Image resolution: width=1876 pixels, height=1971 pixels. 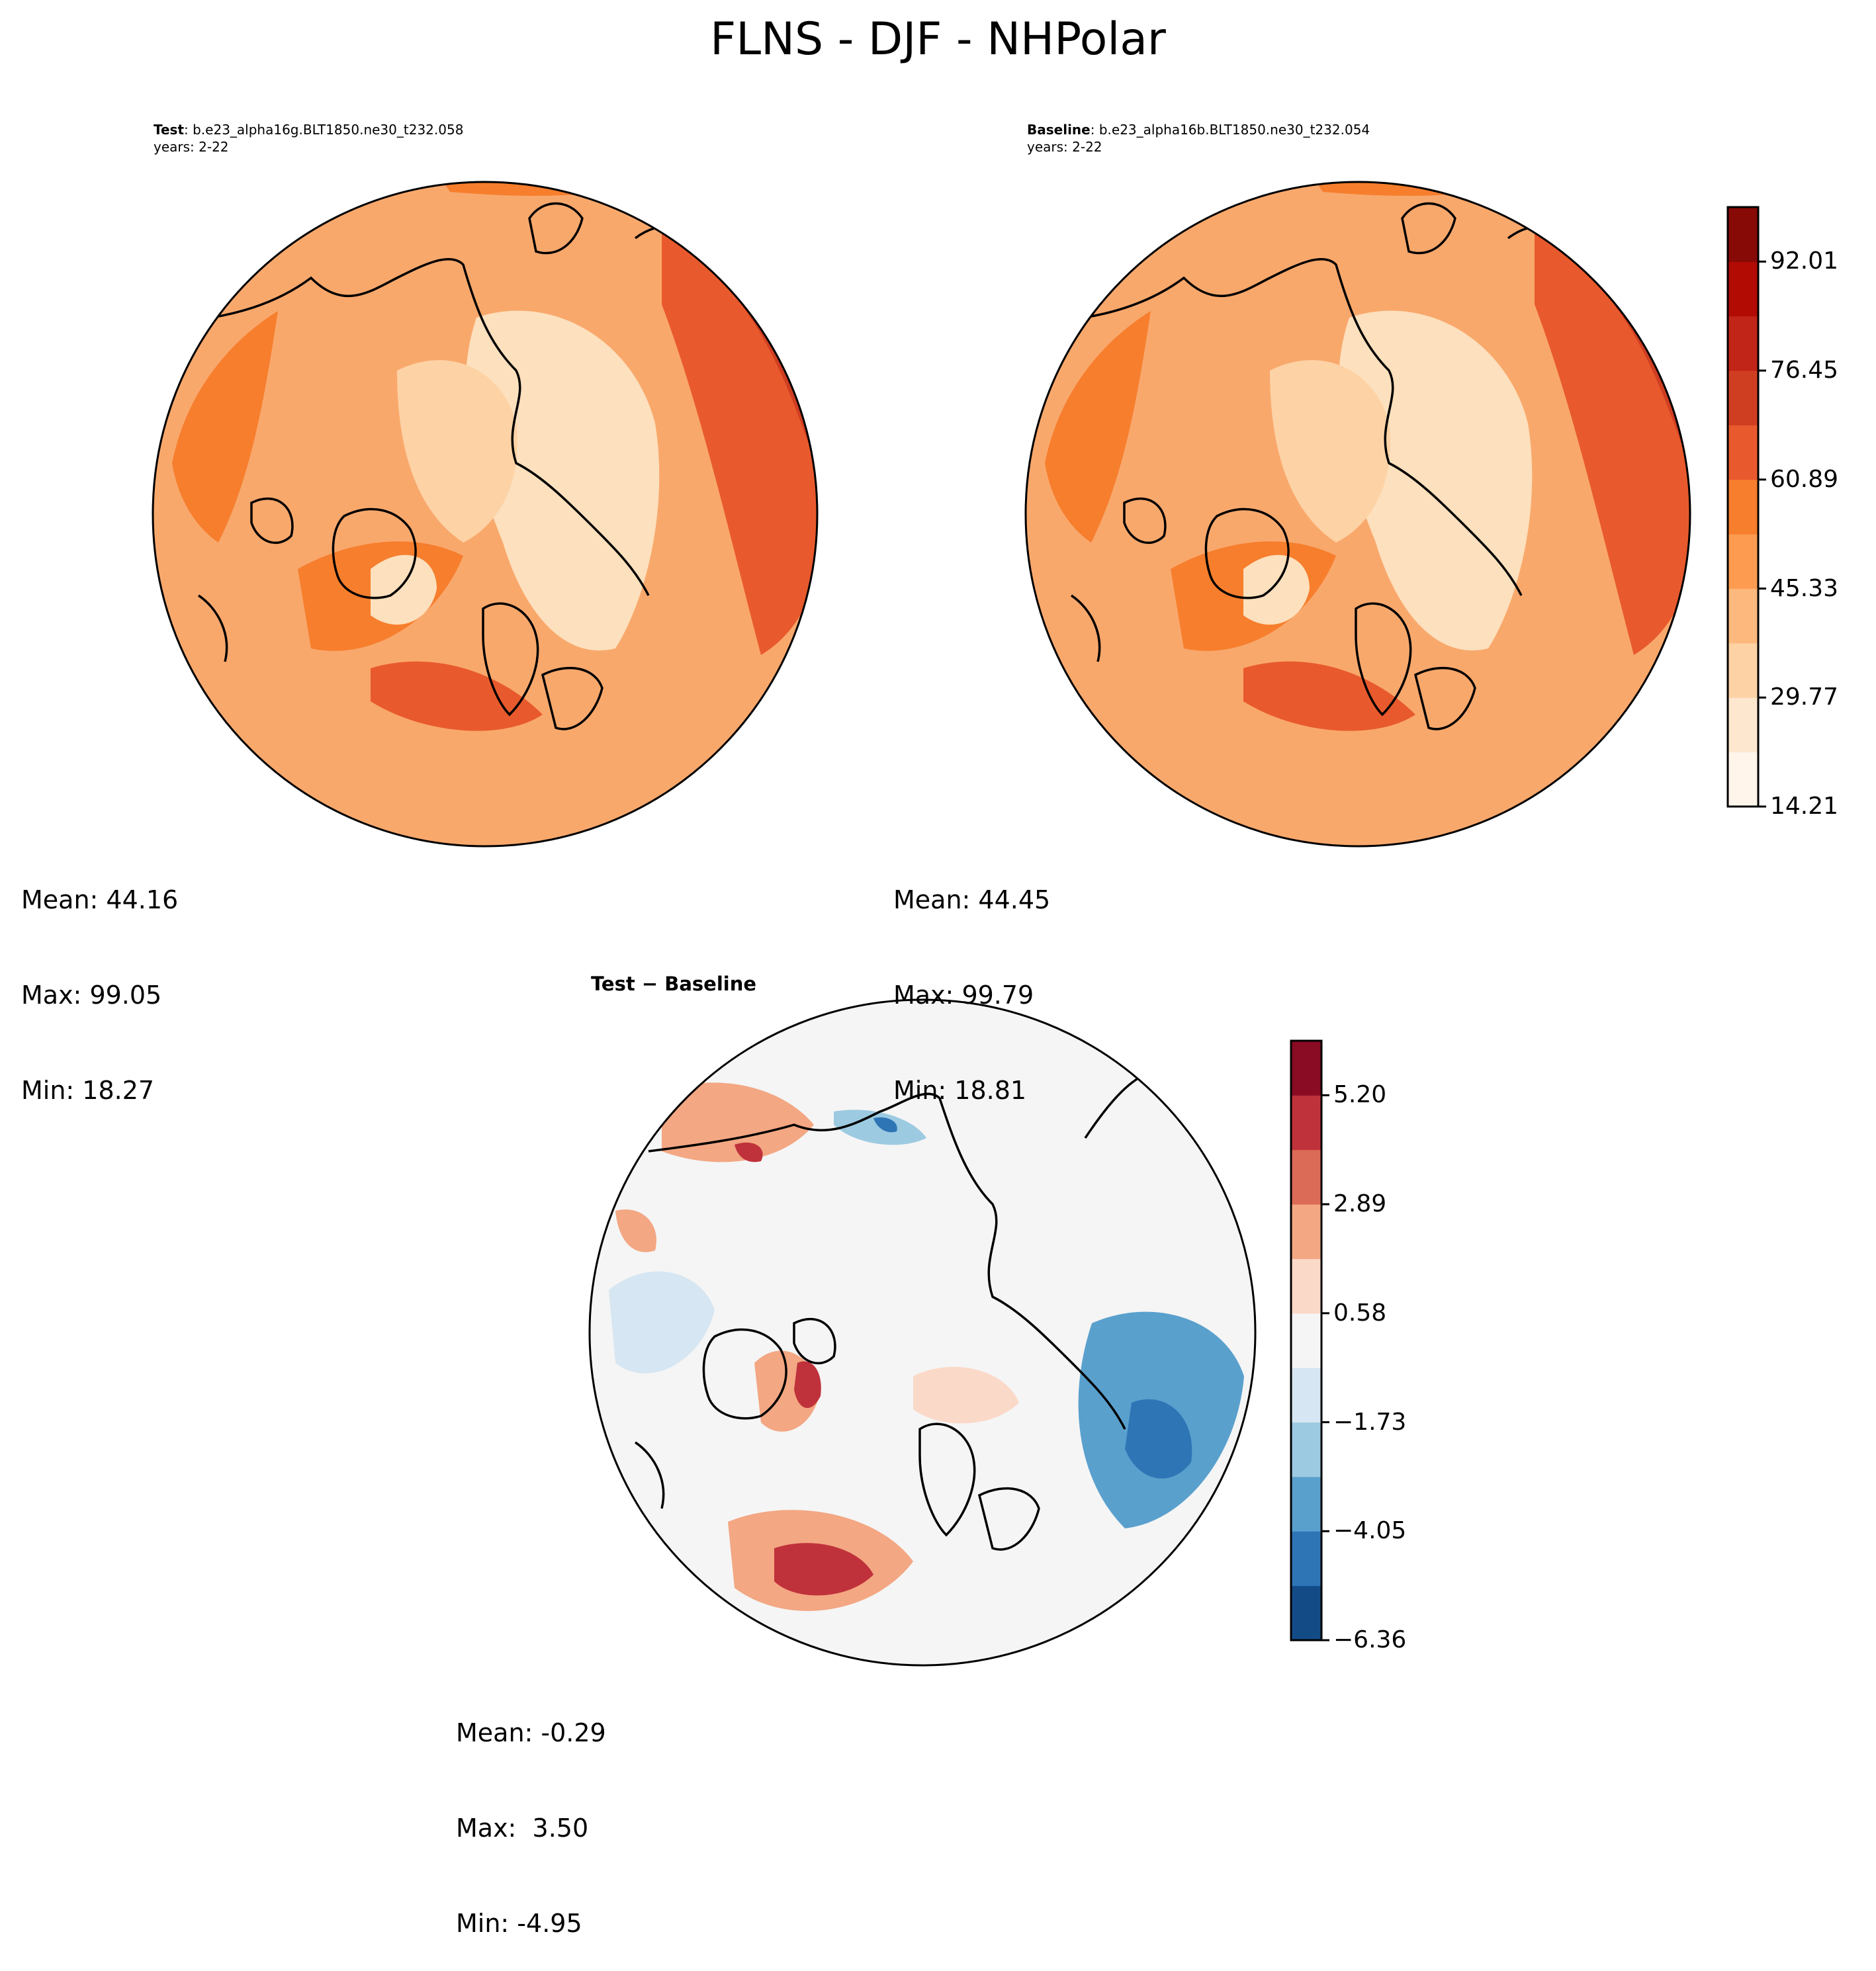 I want to click on diff-stat-max: Max: 3.50, so click(x=522, y=1829).